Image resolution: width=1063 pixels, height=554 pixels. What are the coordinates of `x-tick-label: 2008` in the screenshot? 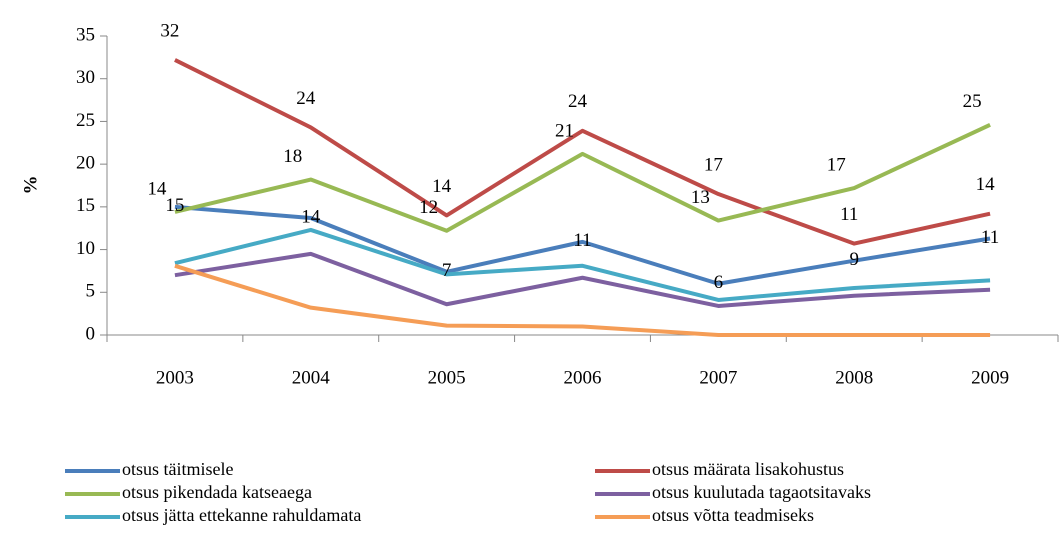 It's located at (854, 377).